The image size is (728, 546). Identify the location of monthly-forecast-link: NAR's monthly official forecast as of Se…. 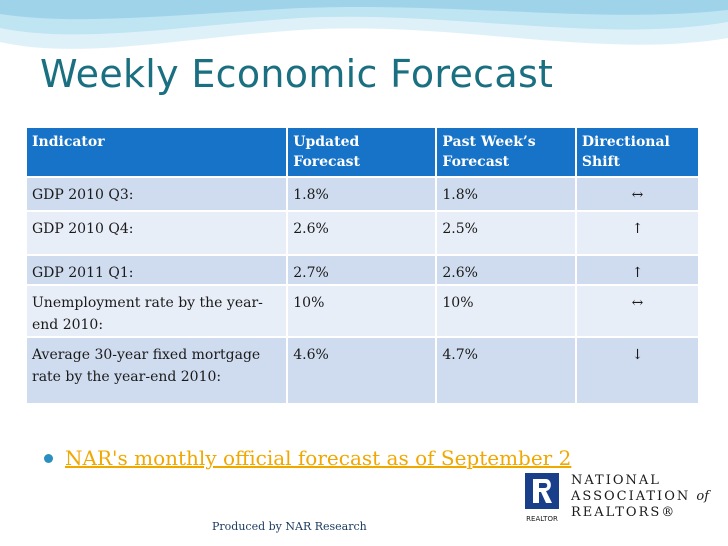
(318, 458).